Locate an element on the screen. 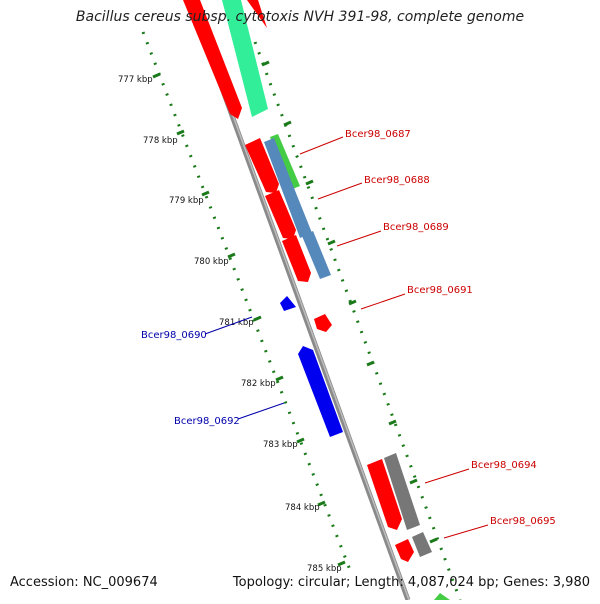 The image size is (600, 604). tick-label: 784 kbp is located at coordinates (302, 508).